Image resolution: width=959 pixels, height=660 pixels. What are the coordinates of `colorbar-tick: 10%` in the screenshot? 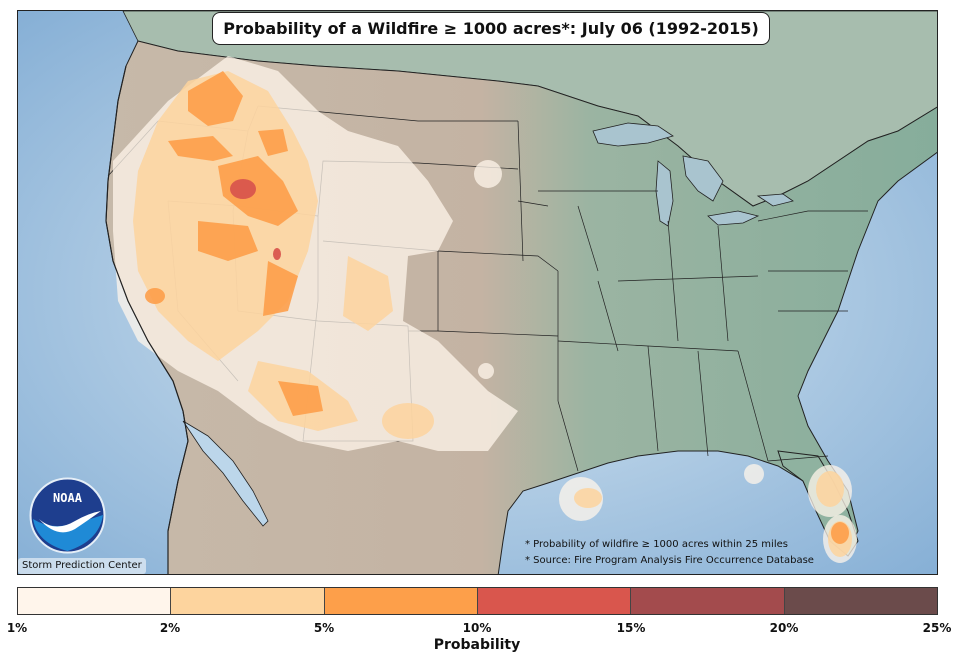 It's located at (477, 628).